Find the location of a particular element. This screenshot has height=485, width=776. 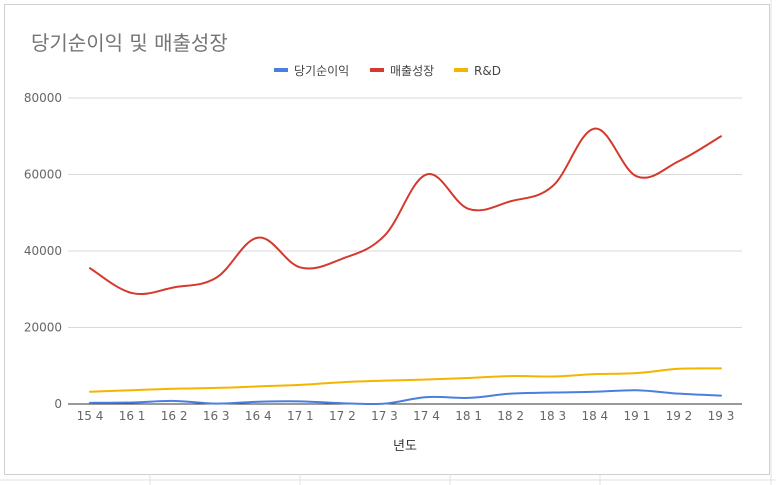

y-tick-label: 20000 is located at coordinates (43, 328).